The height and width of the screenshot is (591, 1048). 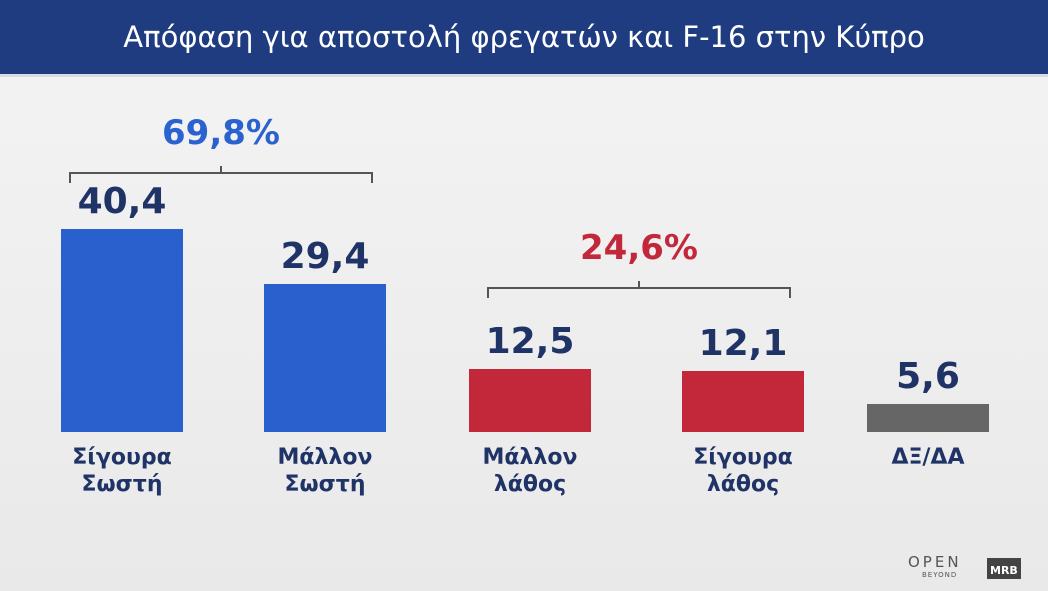 I want to click on group-total: 69,8%, so click(x=221, y=133).